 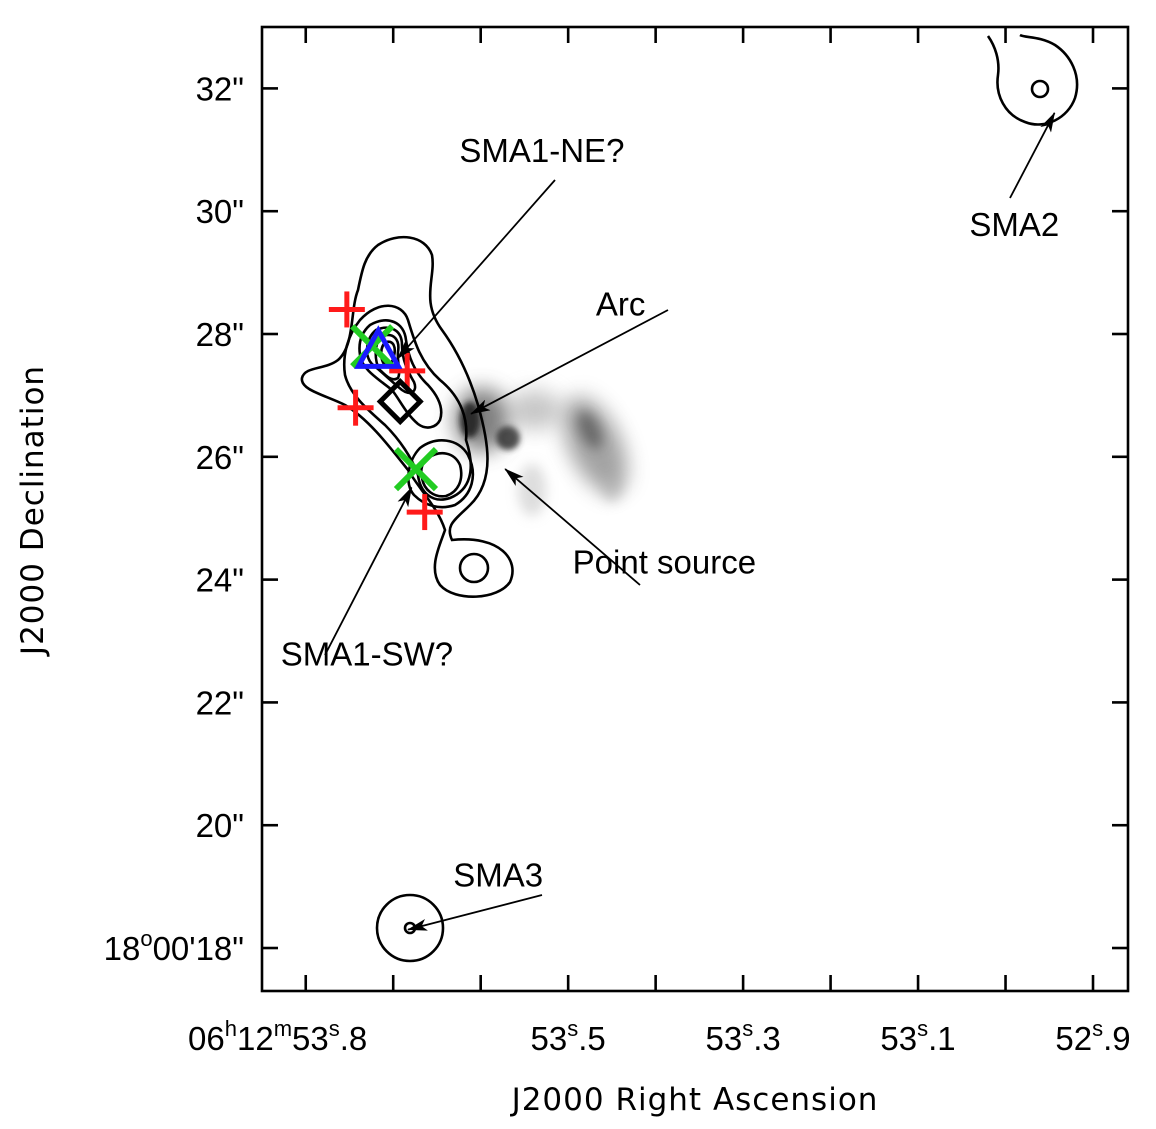 What do you see at coordinates (470, 420) in the screenshot?
I see `greyscale-arc-core` at bounding box center [470, 420].